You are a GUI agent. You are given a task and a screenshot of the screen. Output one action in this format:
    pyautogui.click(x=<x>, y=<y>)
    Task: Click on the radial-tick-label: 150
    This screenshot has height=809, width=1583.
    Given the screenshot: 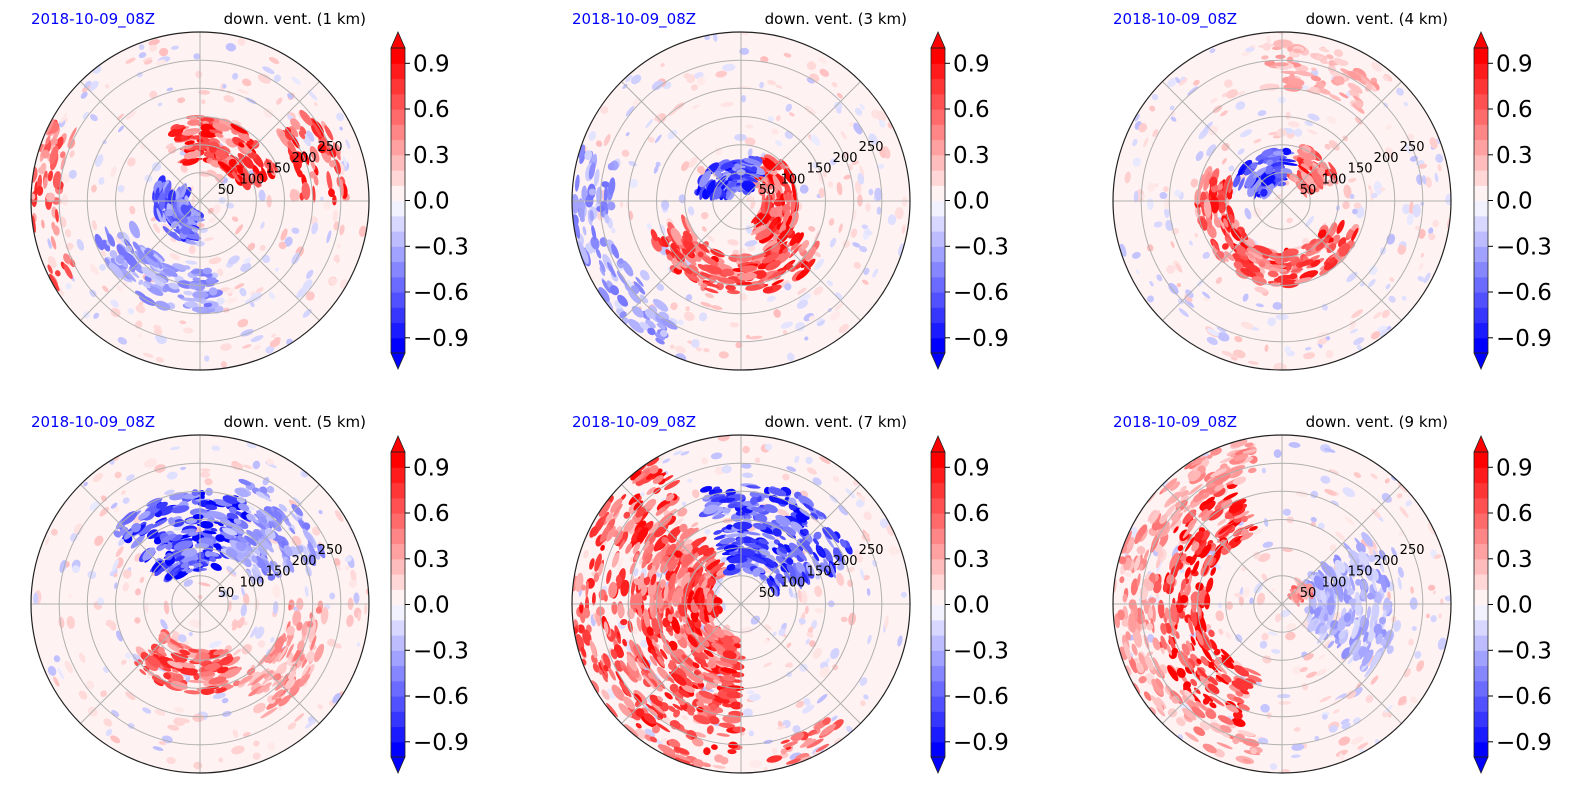 What is the action you would take?
    pyautogui.click(x=819, y=572)
    